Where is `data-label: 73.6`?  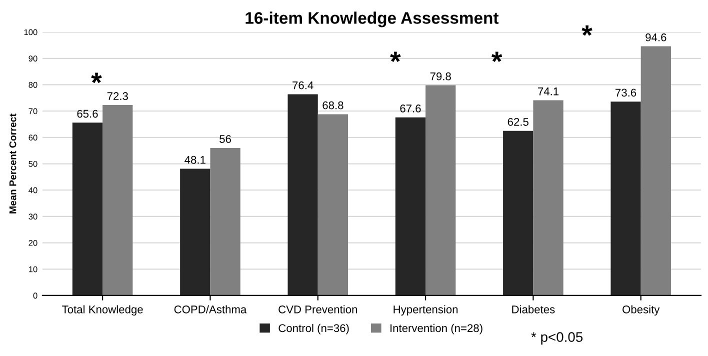
data-label: 73.6 is located at coordinates (626, 92).